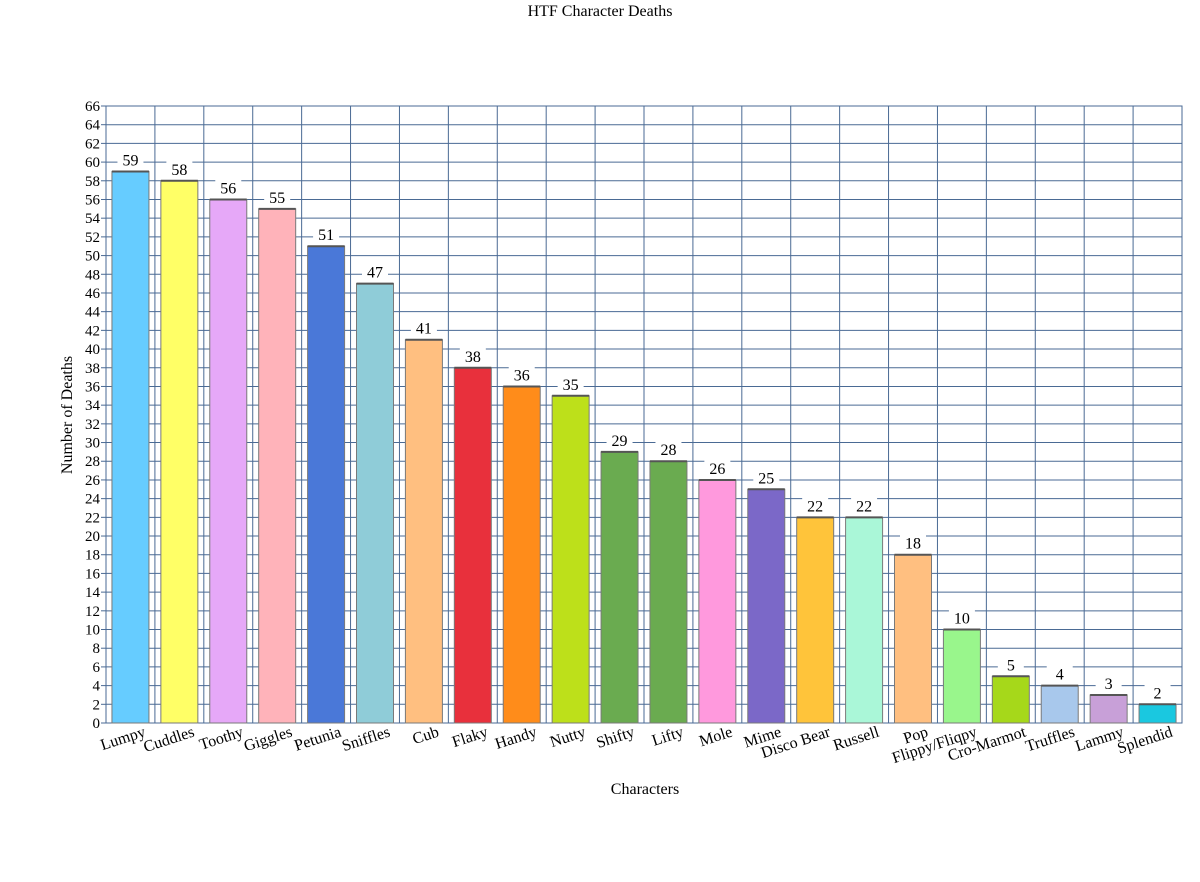  Describe the element at coordinates (92, 425) in the screenshot. I see `y-tick-label: 32` at that location.